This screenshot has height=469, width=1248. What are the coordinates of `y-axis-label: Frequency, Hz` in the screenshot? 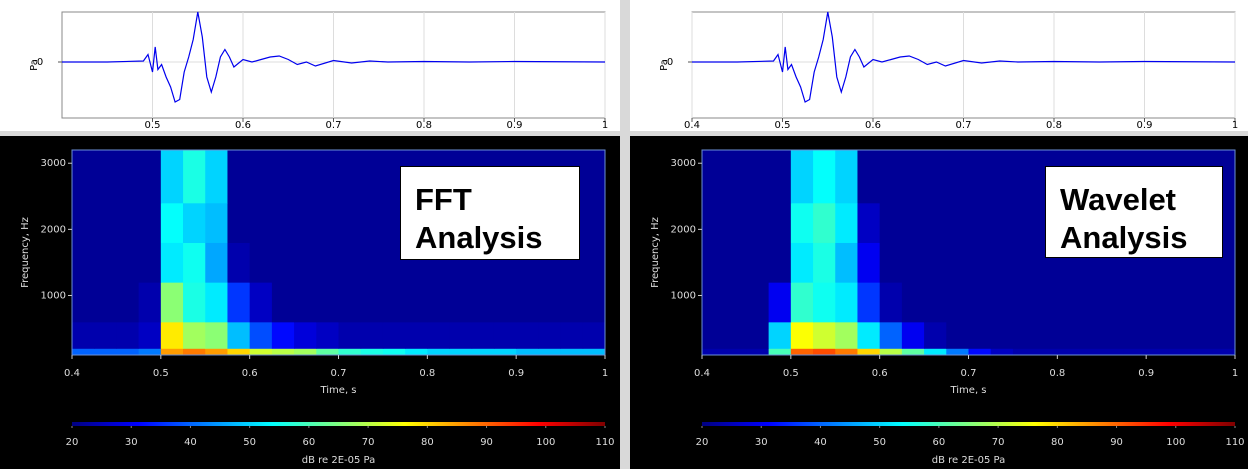 It's located at (655, 252).